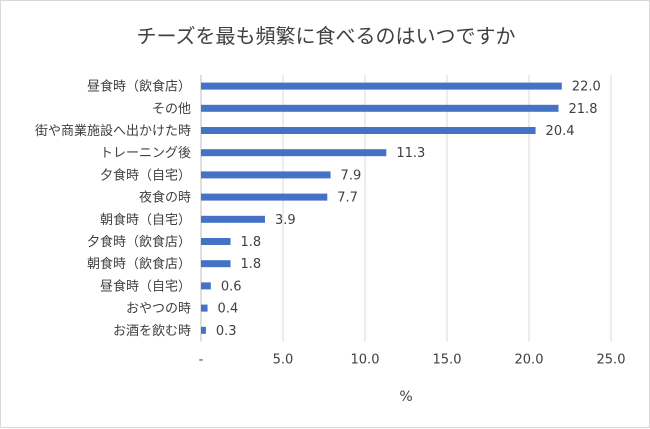  Describe the element at coordinates (326, 36) in the screenshot. I see `chart-title: チーズを最も頻繁に食べるのはいつですか` at that location.